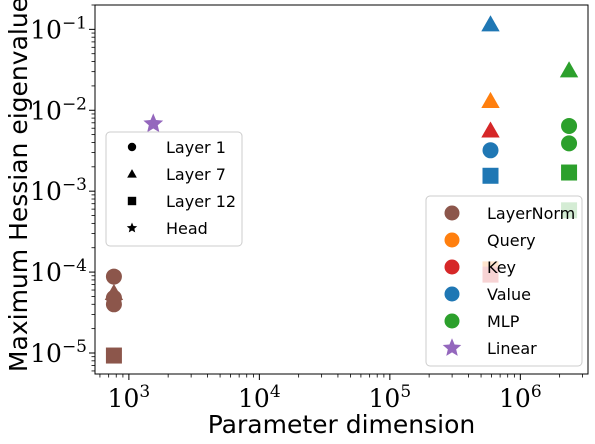 The image size is (595, 444). I want to click on x-tick-label: 106, so click(520, 397).